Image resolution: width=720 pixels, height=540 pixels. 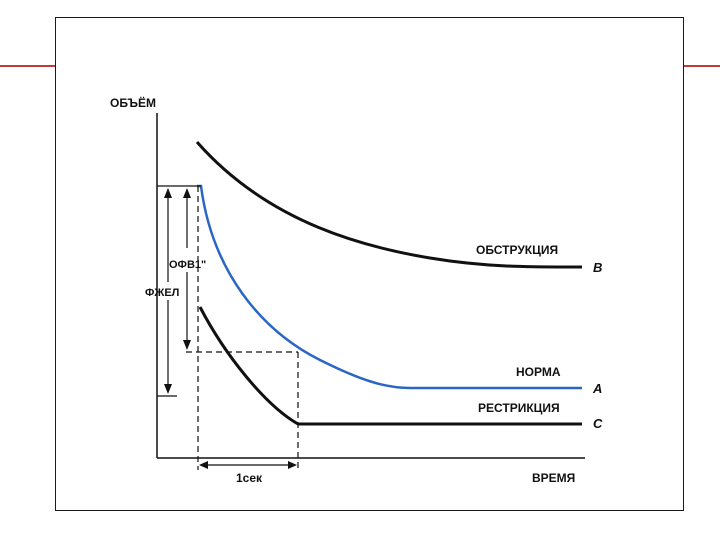 I want to click on time-interval-arrow, so click(x=248, y=465).